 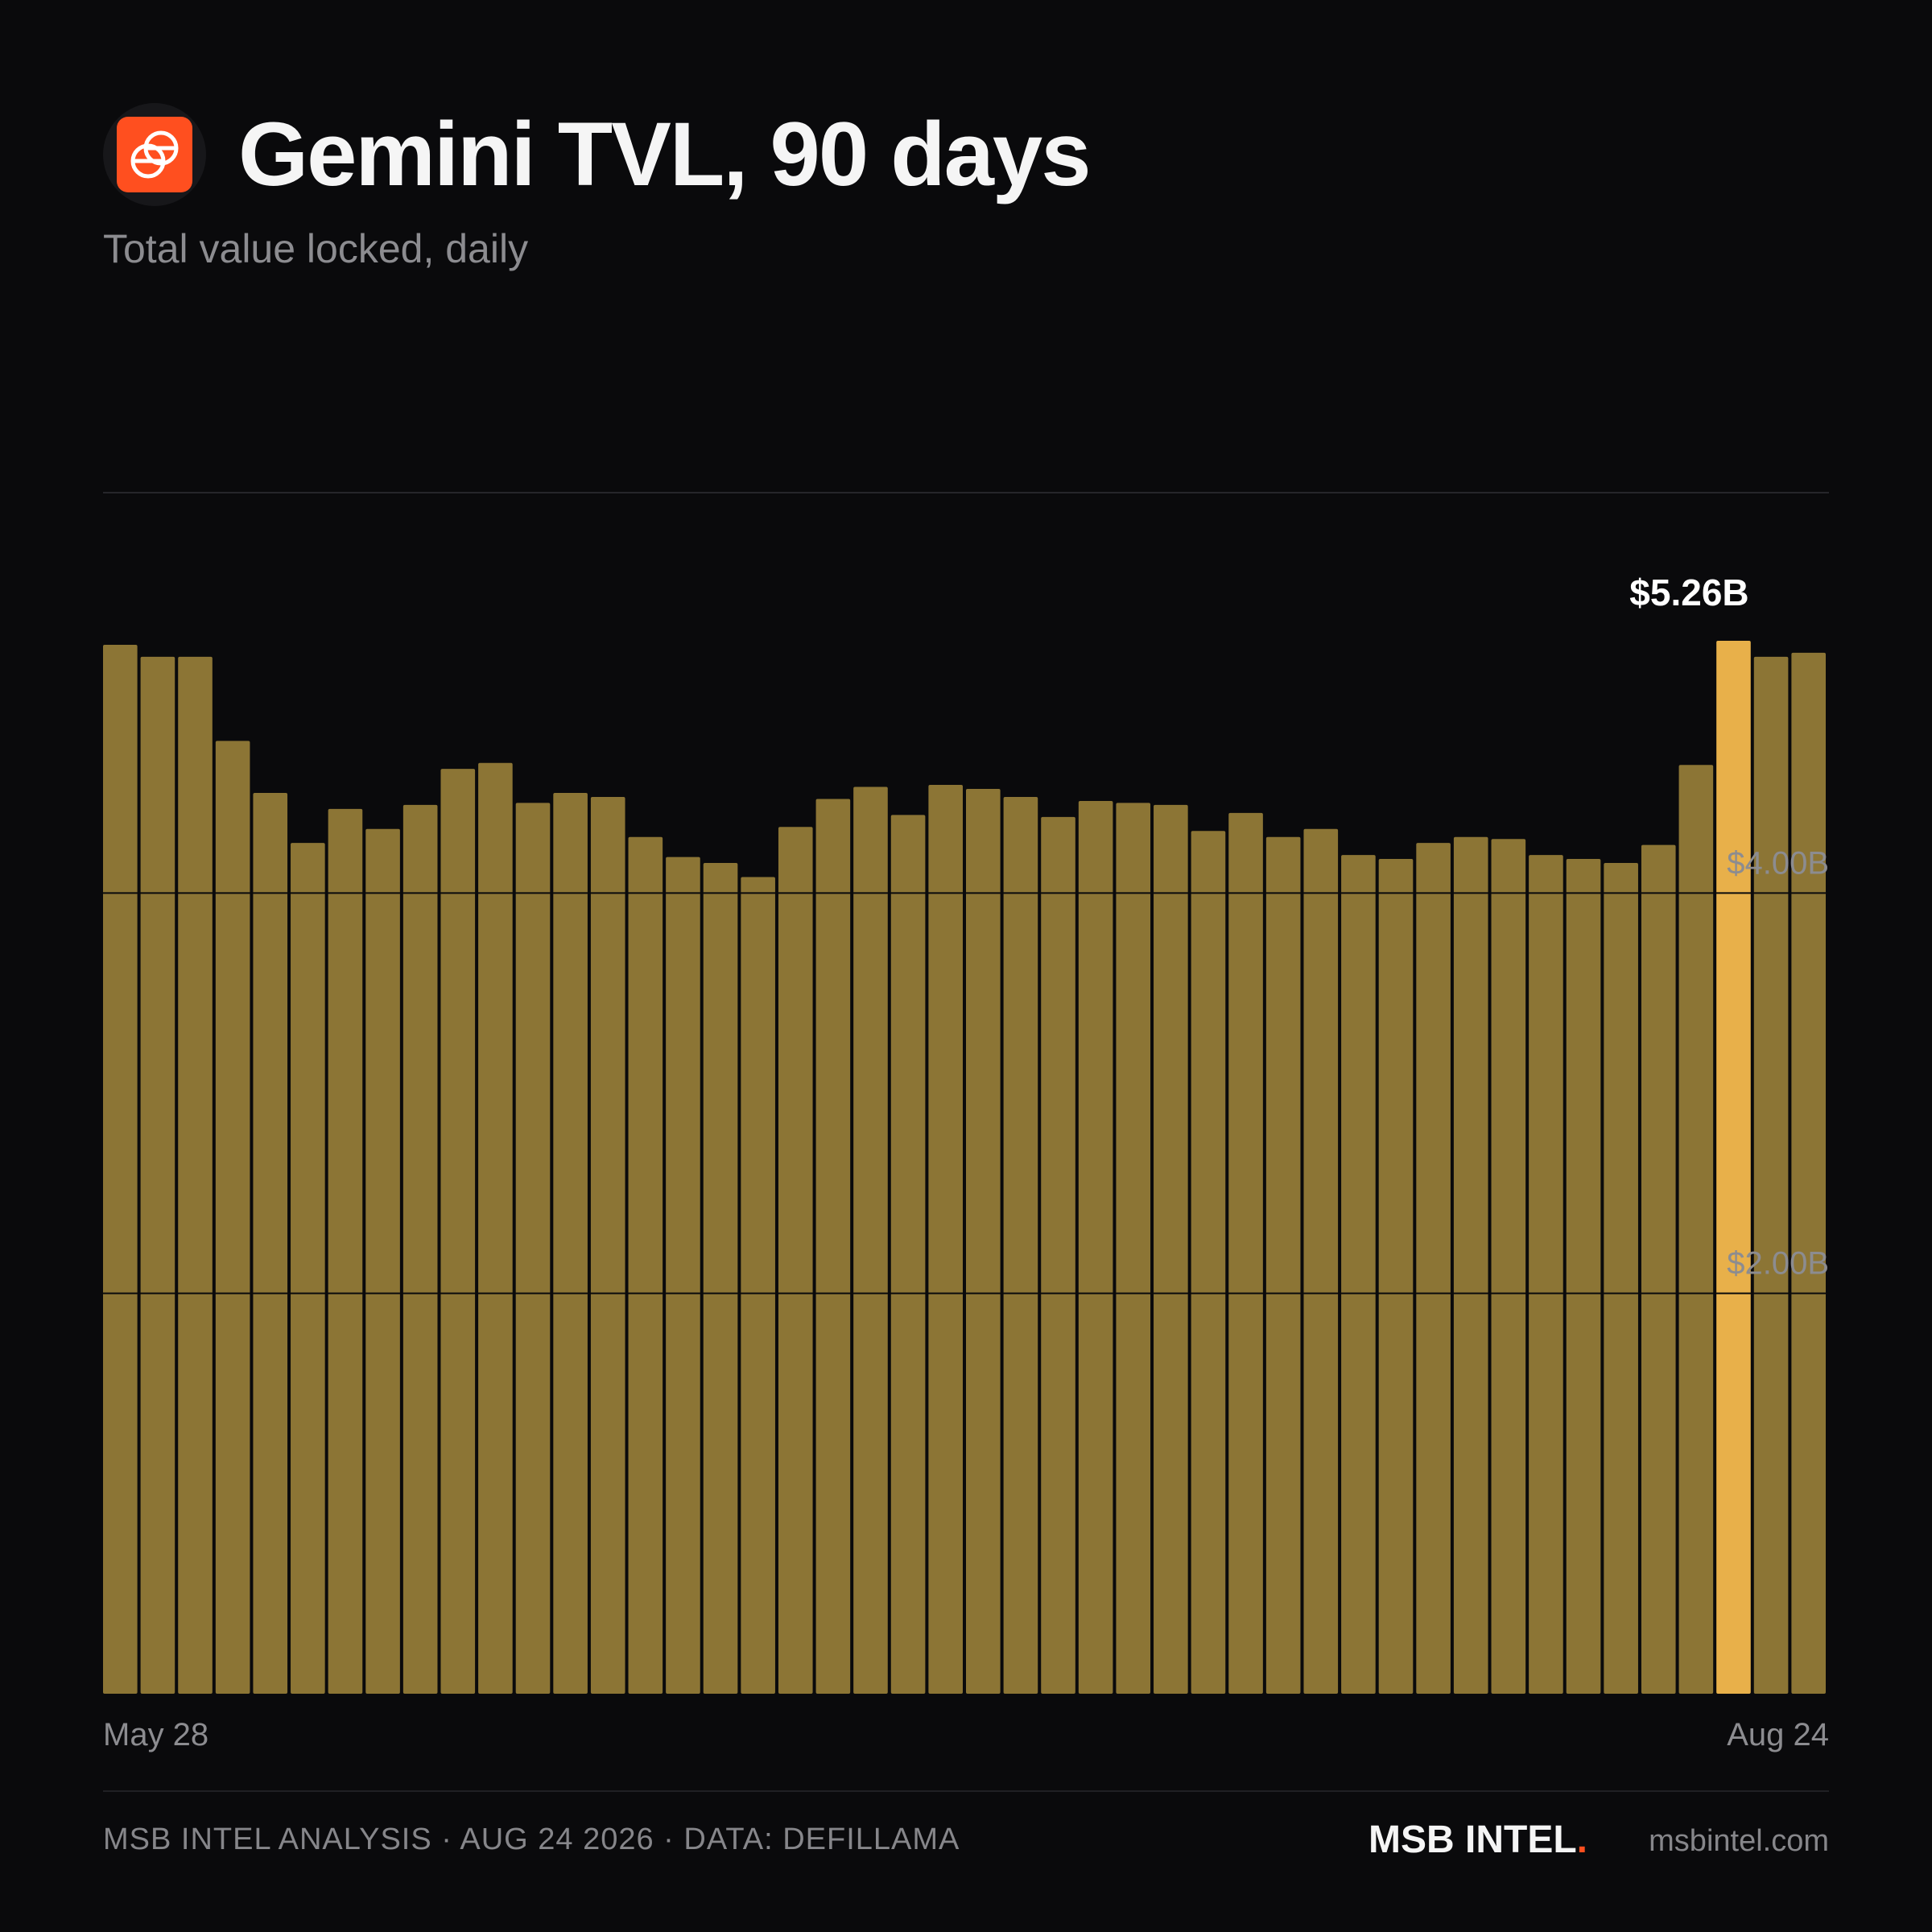 What do you see at coordinates (1778, 1264) in the screenshot?
I see `y-tick-label: $2.00B` at bounding box center [1778, 1264].